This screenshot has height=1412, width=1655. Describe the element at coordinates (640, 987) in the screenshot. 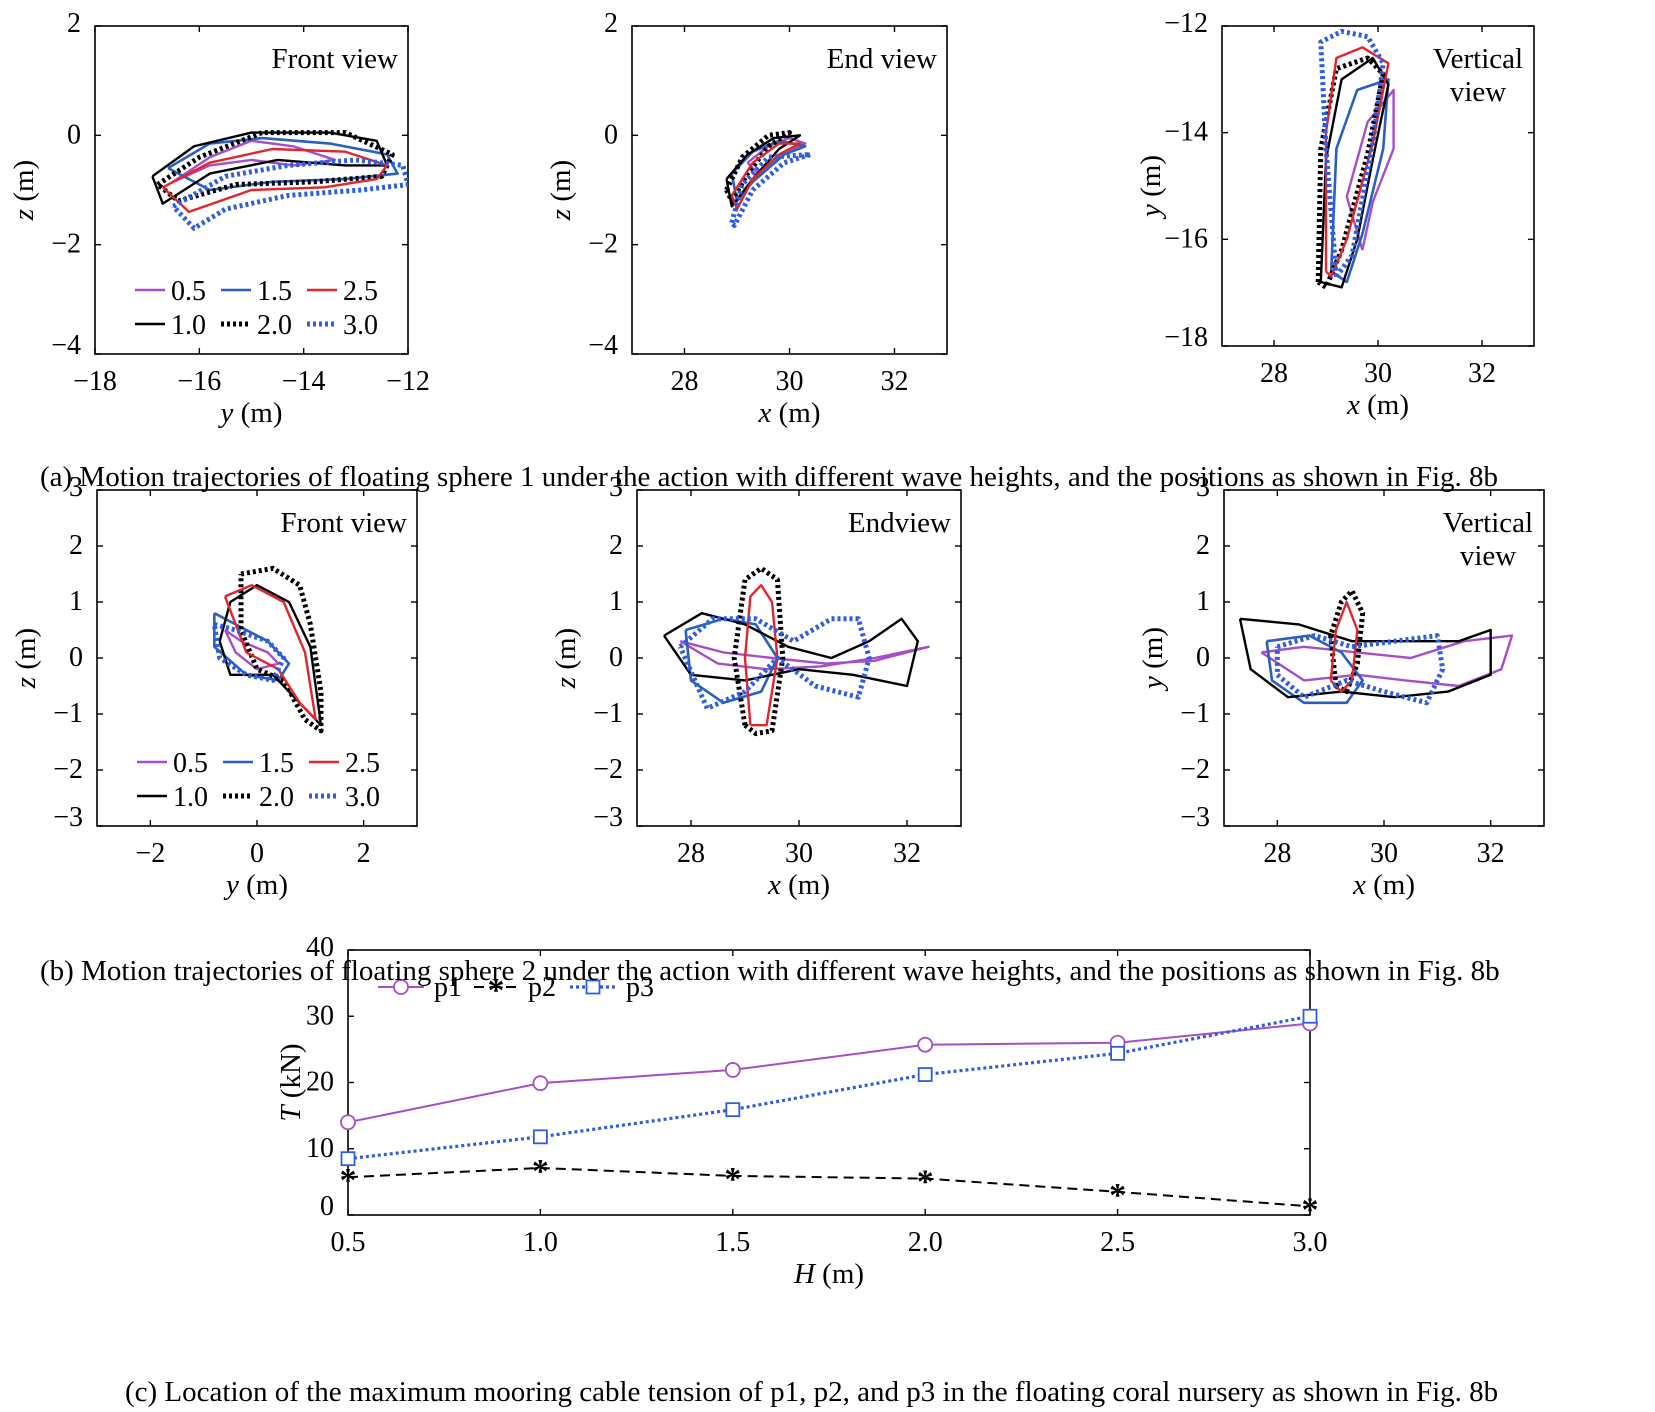

I see `legend-label-p3: p3` at that location.